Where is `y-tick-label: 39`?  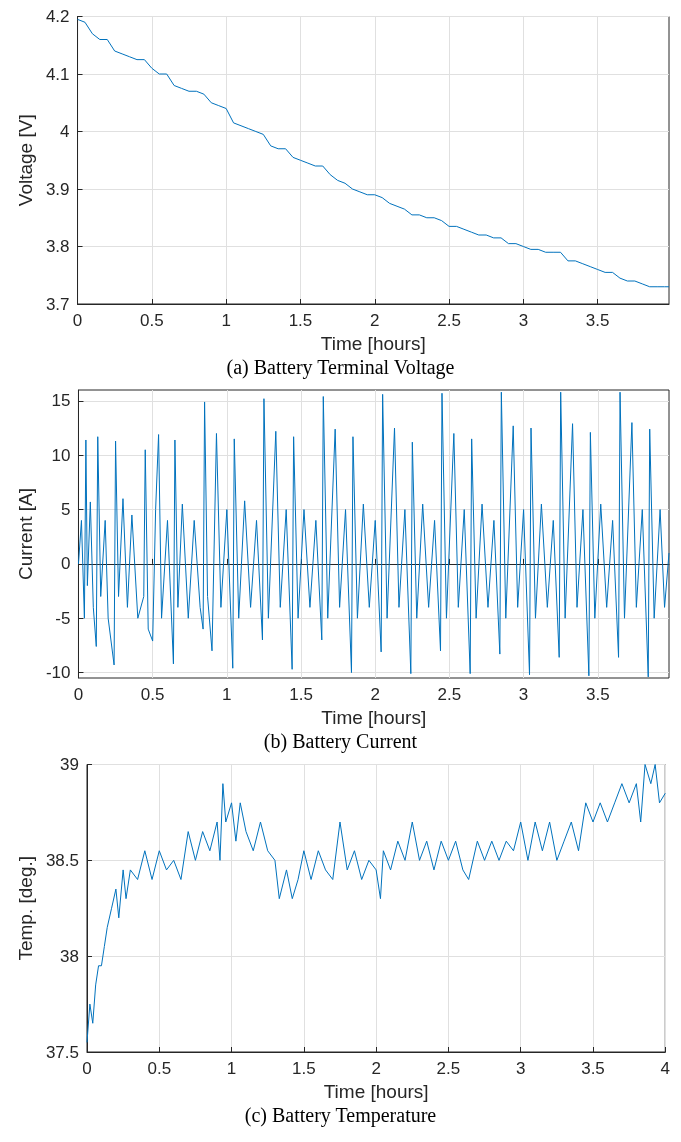
y-tick-label: 39 is located at coordinates (69, 764).